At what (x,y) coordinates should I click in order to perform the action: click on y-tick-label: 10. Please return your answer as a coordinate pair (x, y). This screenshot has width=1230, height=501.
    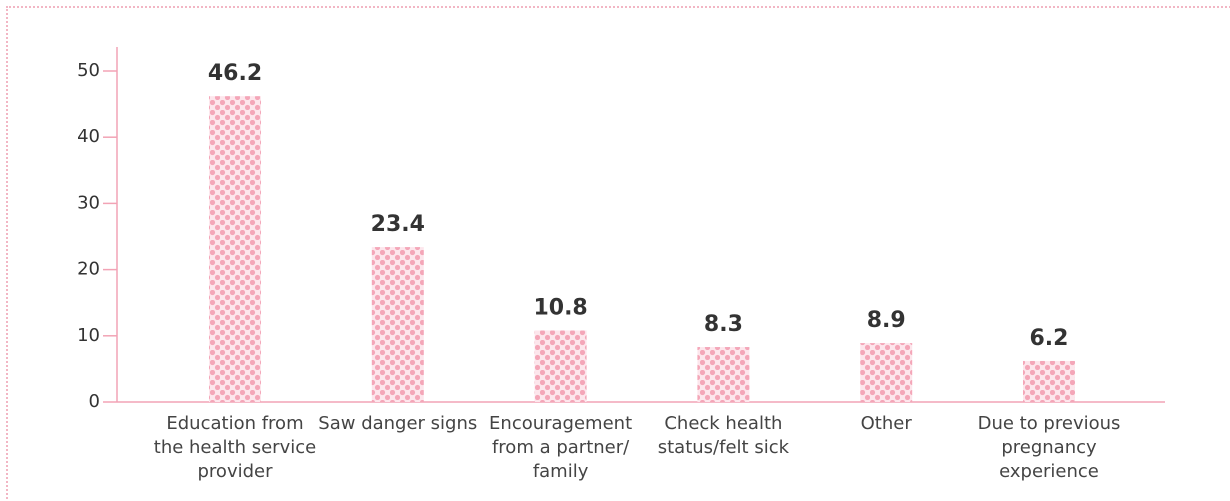
    Looking at the image, I should click on (88, 335).